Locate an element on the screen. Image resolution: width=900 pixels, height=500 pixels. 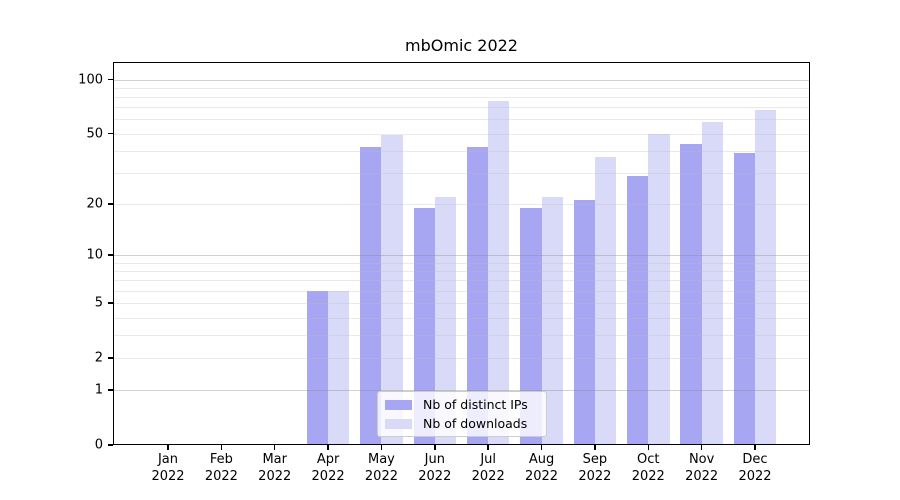
bar-downloads-jul is located at coordinates (499, 273).